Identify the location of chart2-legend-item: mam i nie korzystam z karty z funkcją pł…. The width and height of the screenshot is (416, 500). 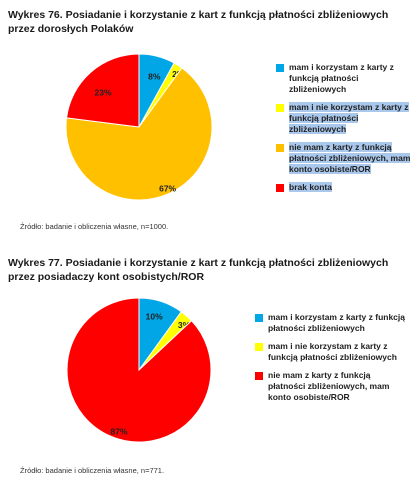
(330, 352).